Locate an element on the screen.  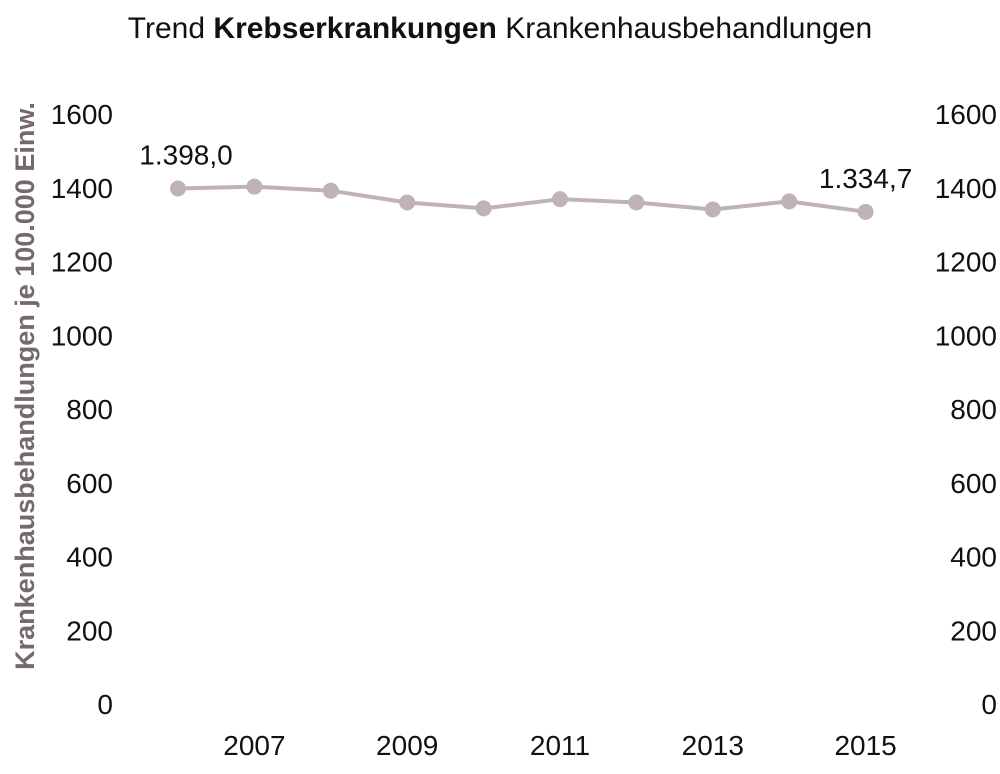
y-tick-label-left: 1000 is located at coordinates (82, 335).